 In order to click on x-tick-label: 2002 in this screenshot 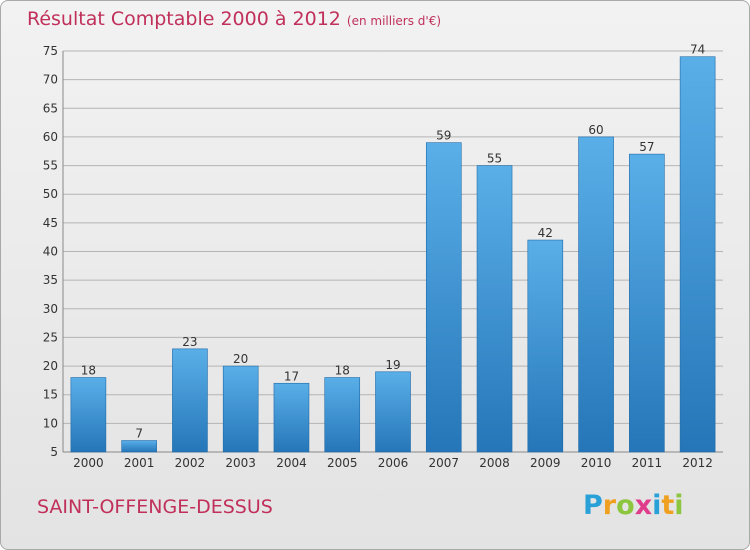, I will do `click(190, 463)`.